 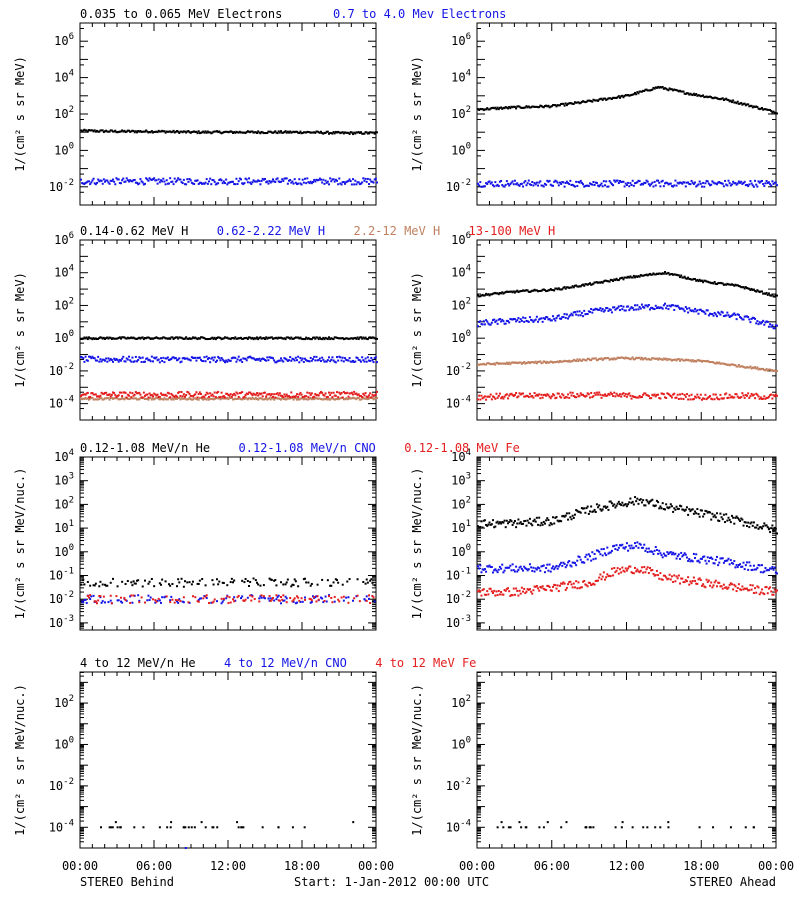 What do you see at coordinates (64, 149) in the screenshot?
I see `y-tick-label: 10⁰` at bounding box center [64, 149].